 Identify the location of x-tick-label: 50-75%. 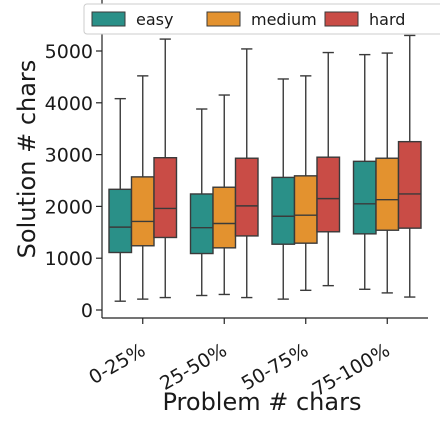
(275, 367).